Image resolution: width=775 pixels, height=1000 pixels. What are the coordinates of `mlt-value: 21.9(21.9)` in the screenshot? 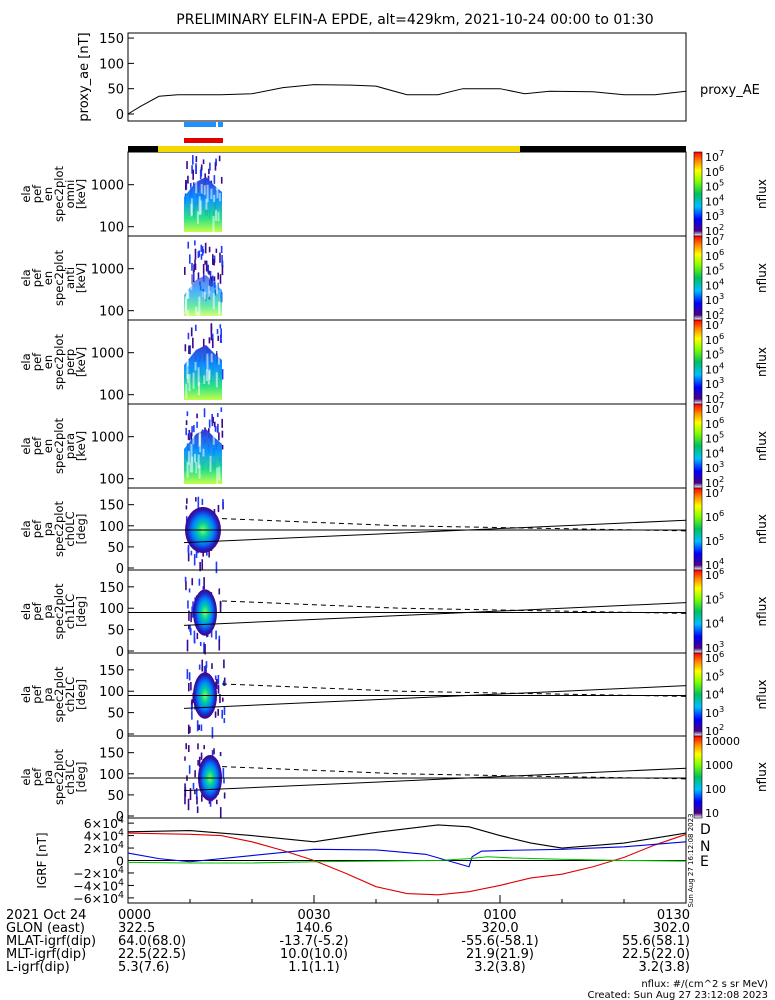 It's located at (500, 954).